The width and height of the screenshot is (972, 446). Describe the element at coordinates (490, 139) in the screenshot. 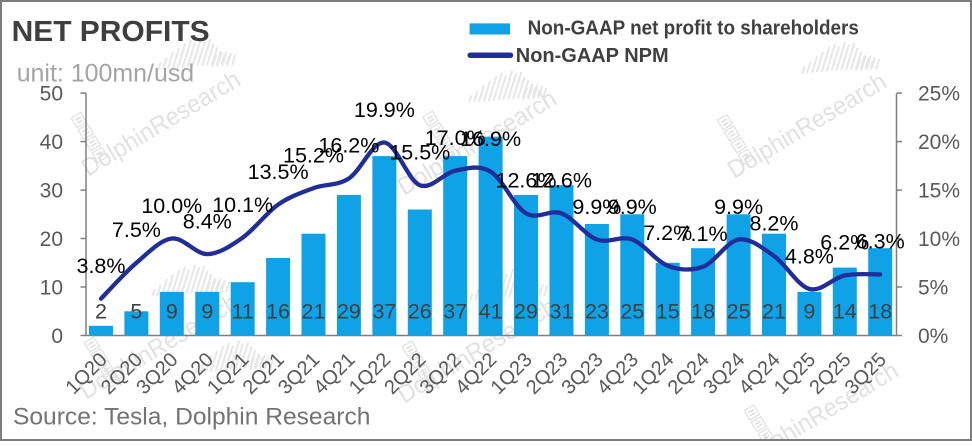

I see `svg-text: 16.9%` at that location.